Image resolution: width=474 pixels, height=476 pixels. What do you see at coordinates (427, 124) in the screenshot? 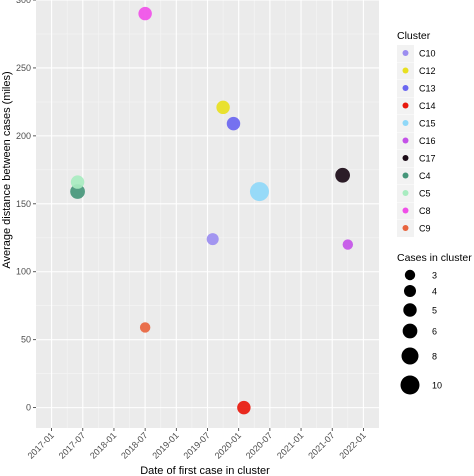
I see `legend-label-c15: C15` at bounding box center [427, 124].